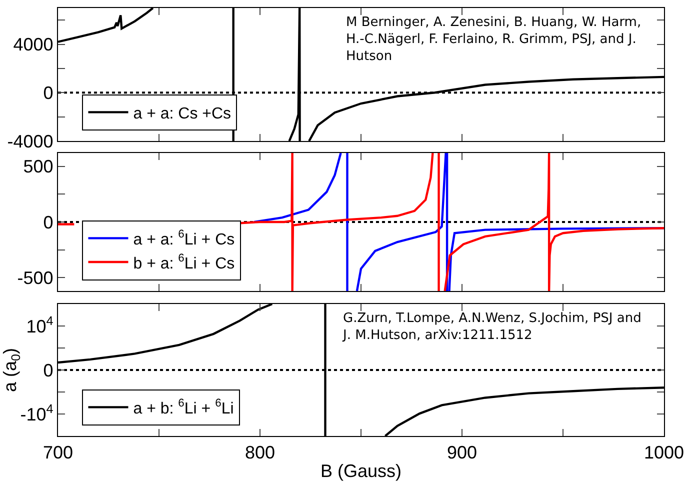  Describe the element at coordinates (260, 452) in the screenshot. I see `x-tick-label: 800` at that location.